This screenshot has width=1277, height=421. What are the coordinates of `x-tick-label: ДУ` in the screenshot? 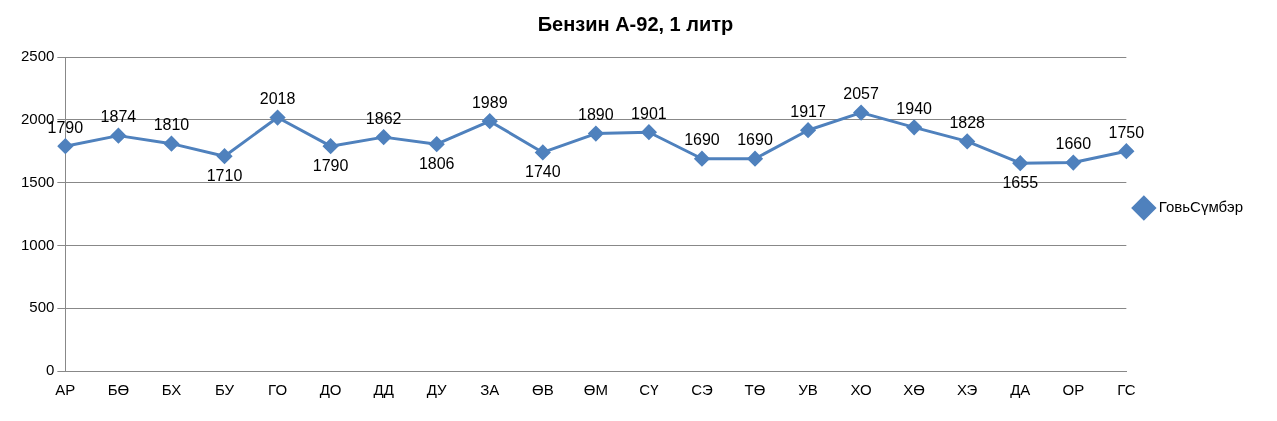 It's located at (437, 390).